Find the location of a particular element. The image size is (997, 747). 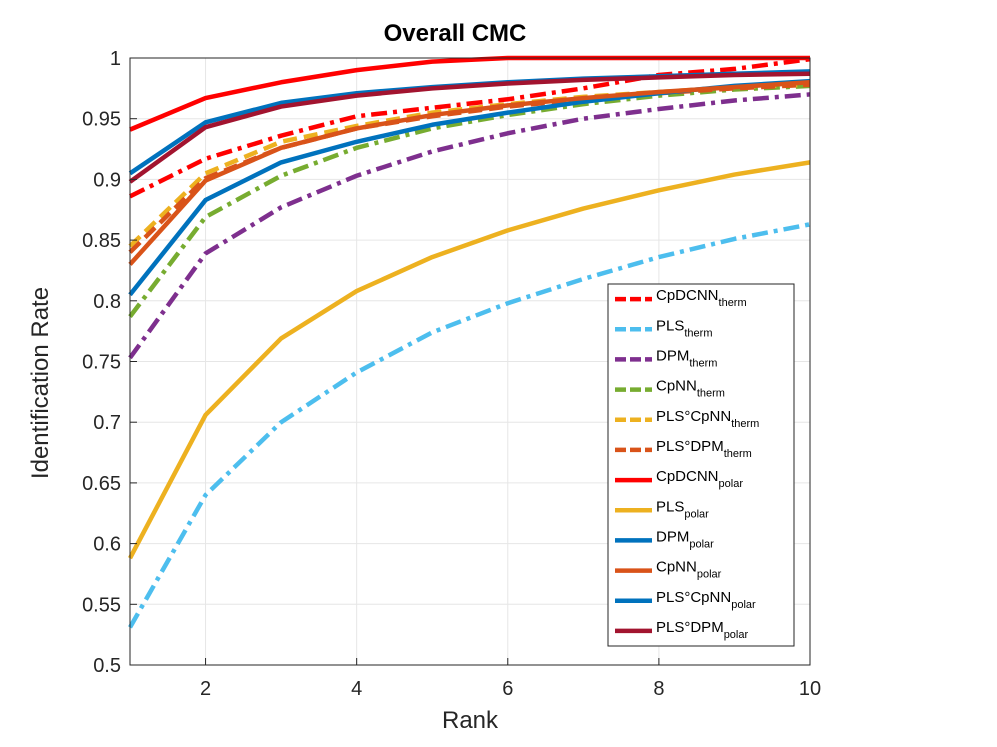

legend-entry-label: CpDCNNtherm is located at coordinates (701, 298).